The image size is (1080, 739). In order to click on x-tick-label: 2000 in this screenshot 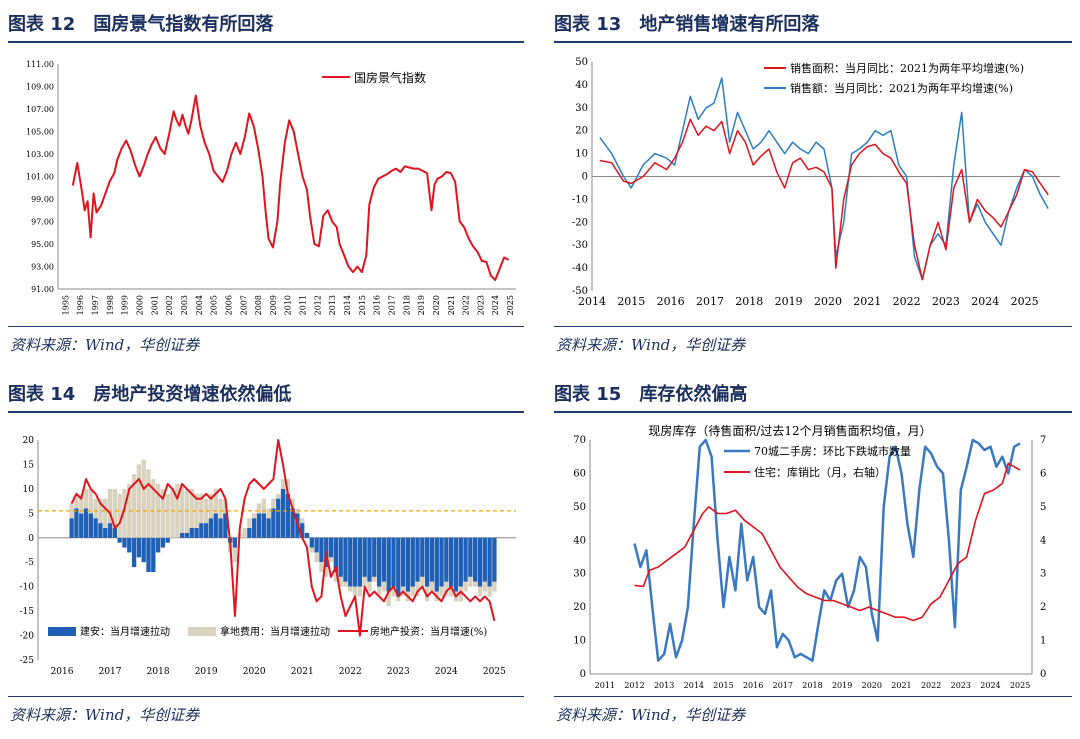, I will do `click(140, 305)`.